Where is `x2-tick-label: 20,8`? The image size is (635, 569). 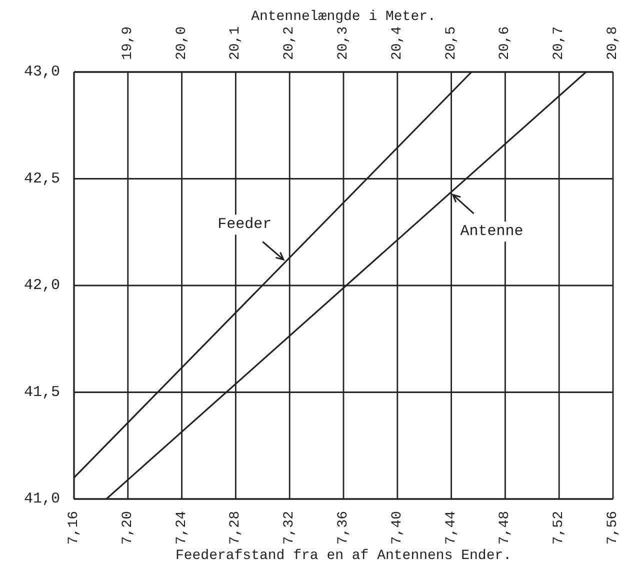 x2-tick-label: 20,8 is located at coordinates (613, 43).